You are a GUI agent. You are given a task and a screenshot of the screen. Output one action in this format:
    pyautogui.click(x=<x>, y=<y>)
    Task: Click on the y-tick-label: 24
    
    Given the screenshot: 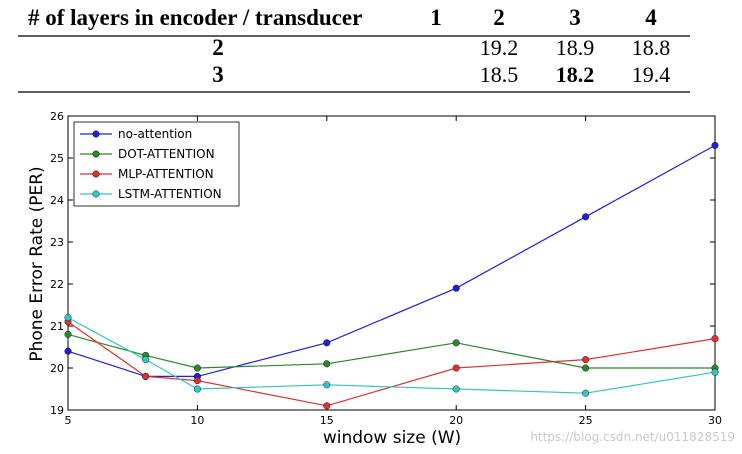 What is the action you would take?
    pyautogui.click(x=57, y=200)
    